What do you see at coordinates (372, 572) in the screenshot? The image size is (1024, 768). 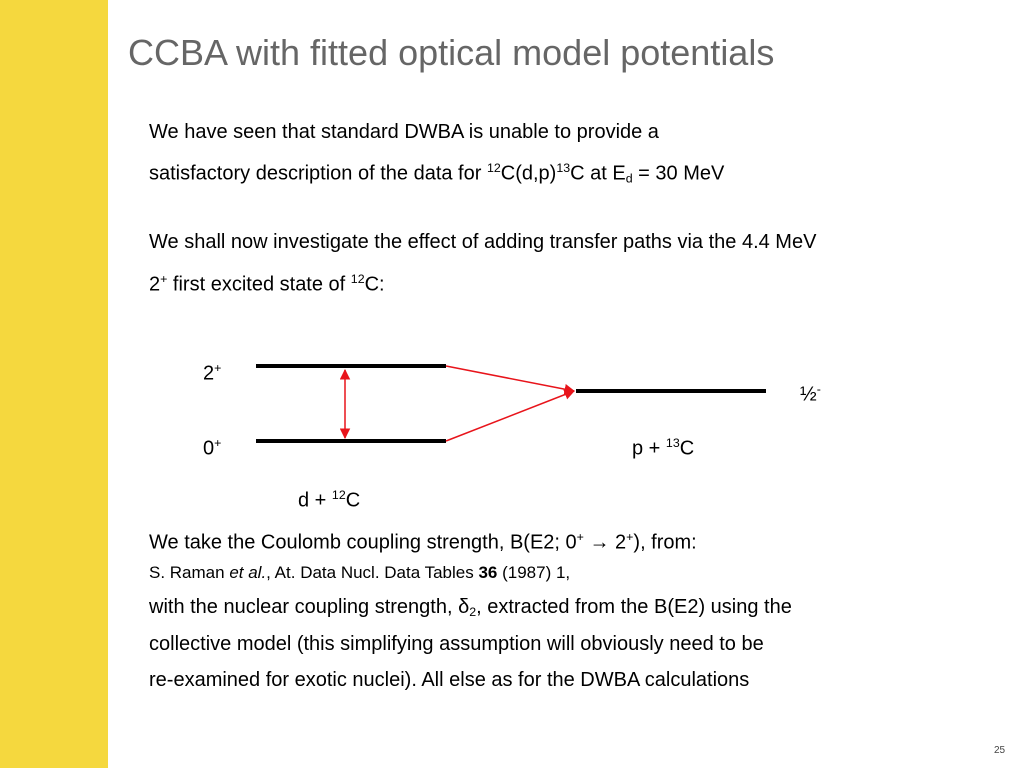 I see `text: , At. Data Nucl. Data Tables` at bounding box center [372, 572].